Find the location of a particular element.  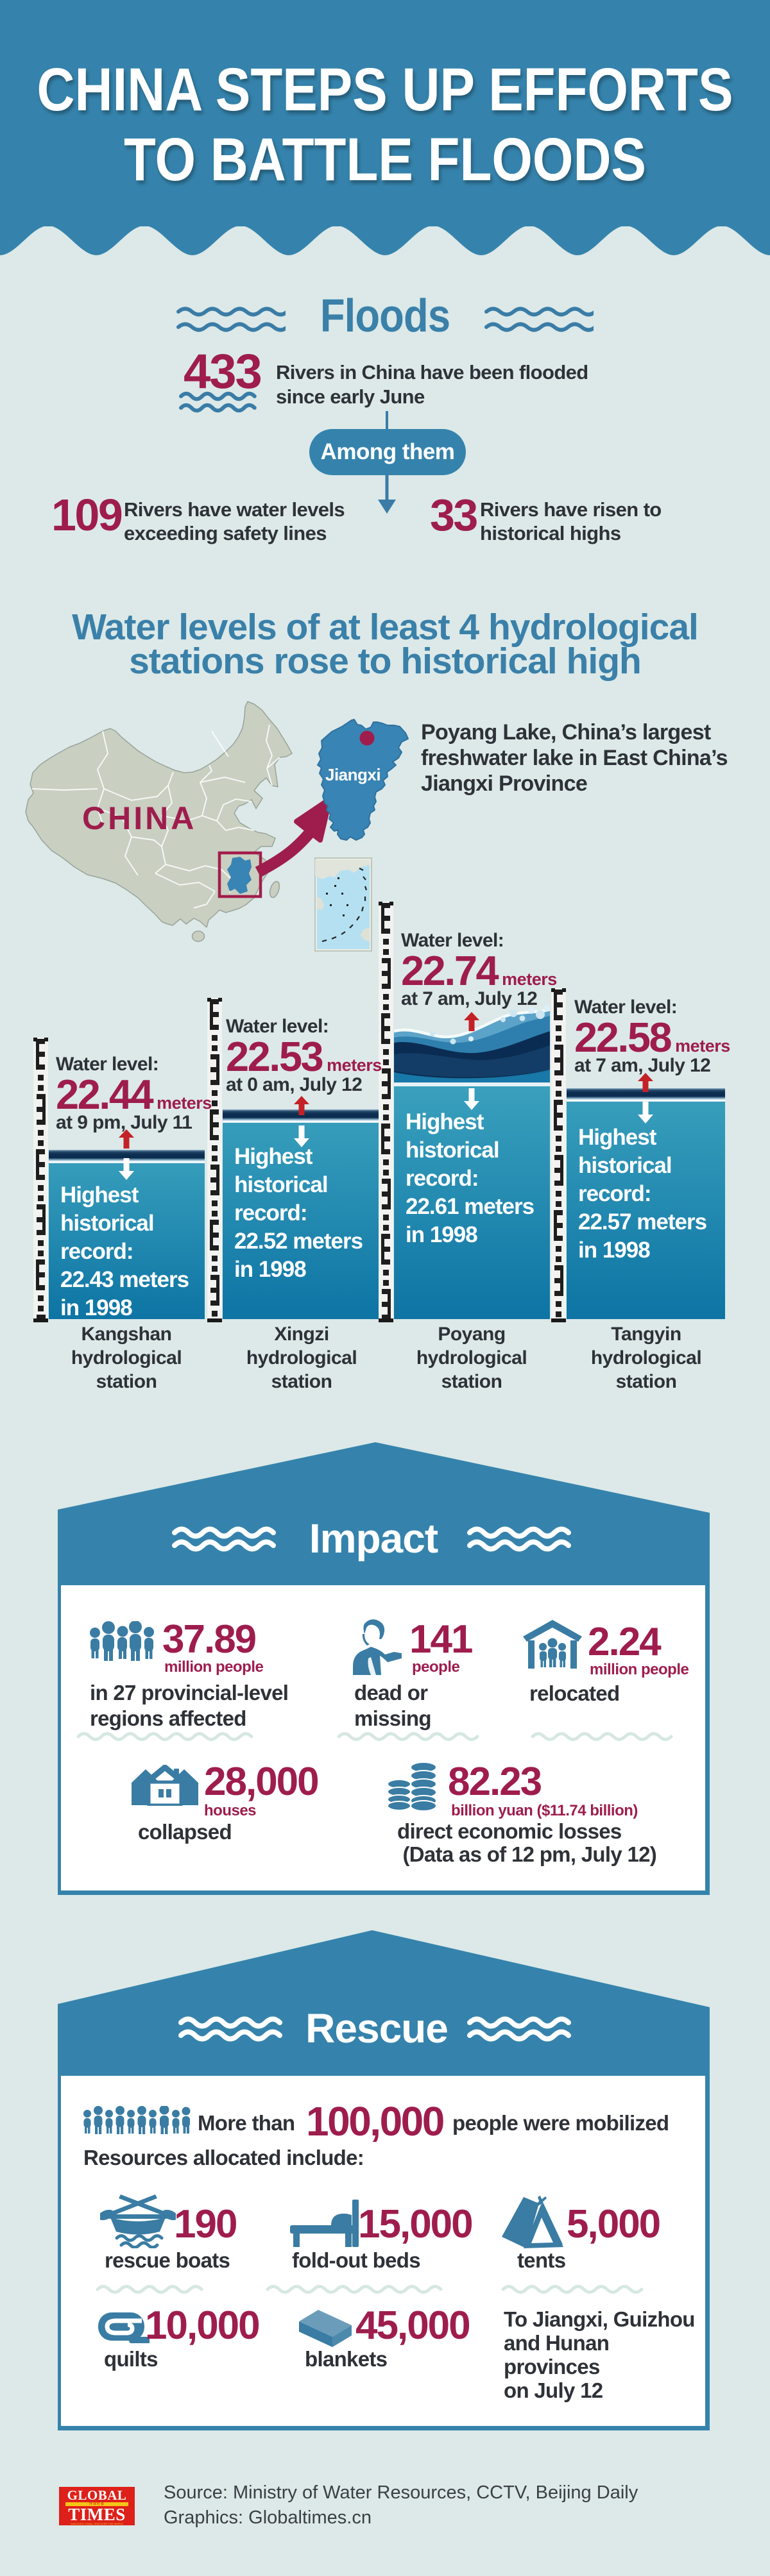

svg-text: CHINA is located at coordinates (139, 818).